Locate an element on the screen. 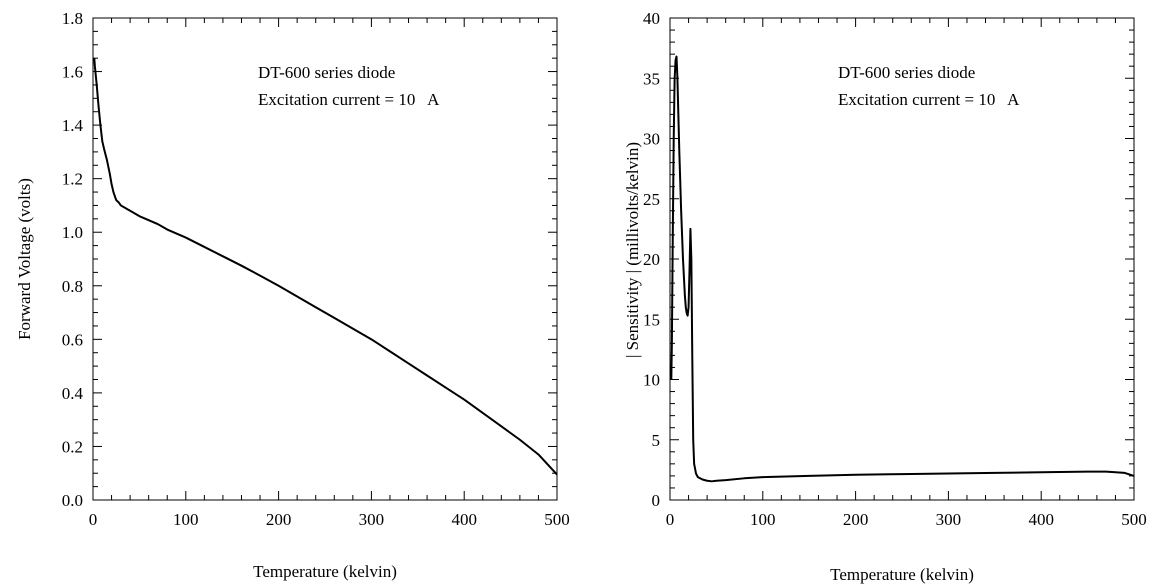 Image resolution: width=1155 pixels, height=586 pixels. y-tick-label: 1.2 is located at coordinates (72, 179).